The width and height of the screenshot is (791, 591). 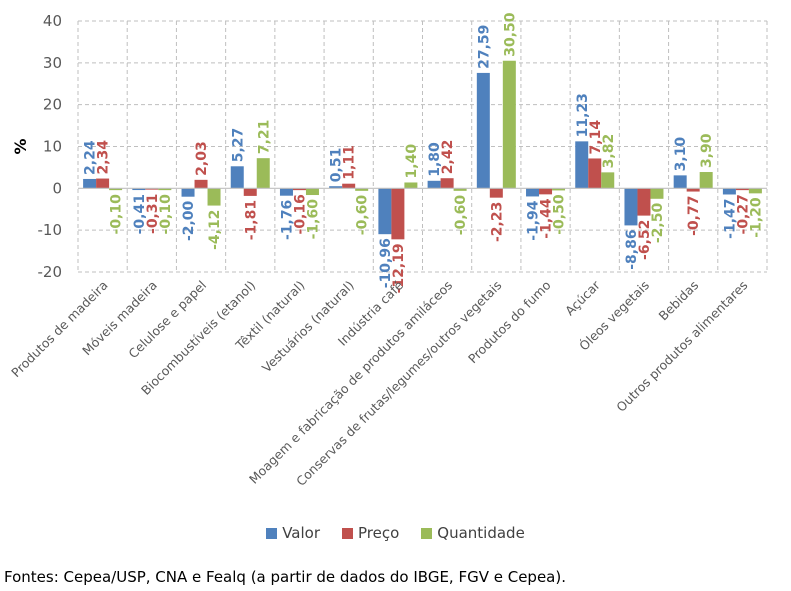 I want to click on legend-item-quantidade: Quantidade, so click(x=473, y=533).